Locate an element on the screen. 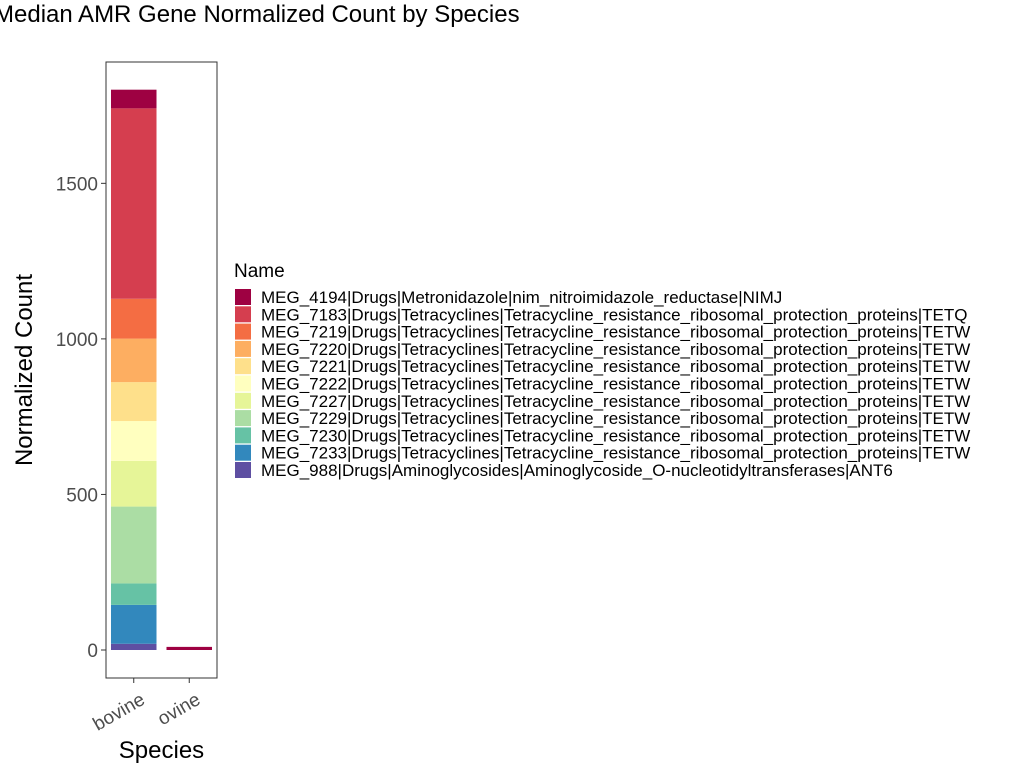 Image resolution: width=1024 pixels, height=768 pixels. x-tick-label: bovine is located at coordinates (119, 712).